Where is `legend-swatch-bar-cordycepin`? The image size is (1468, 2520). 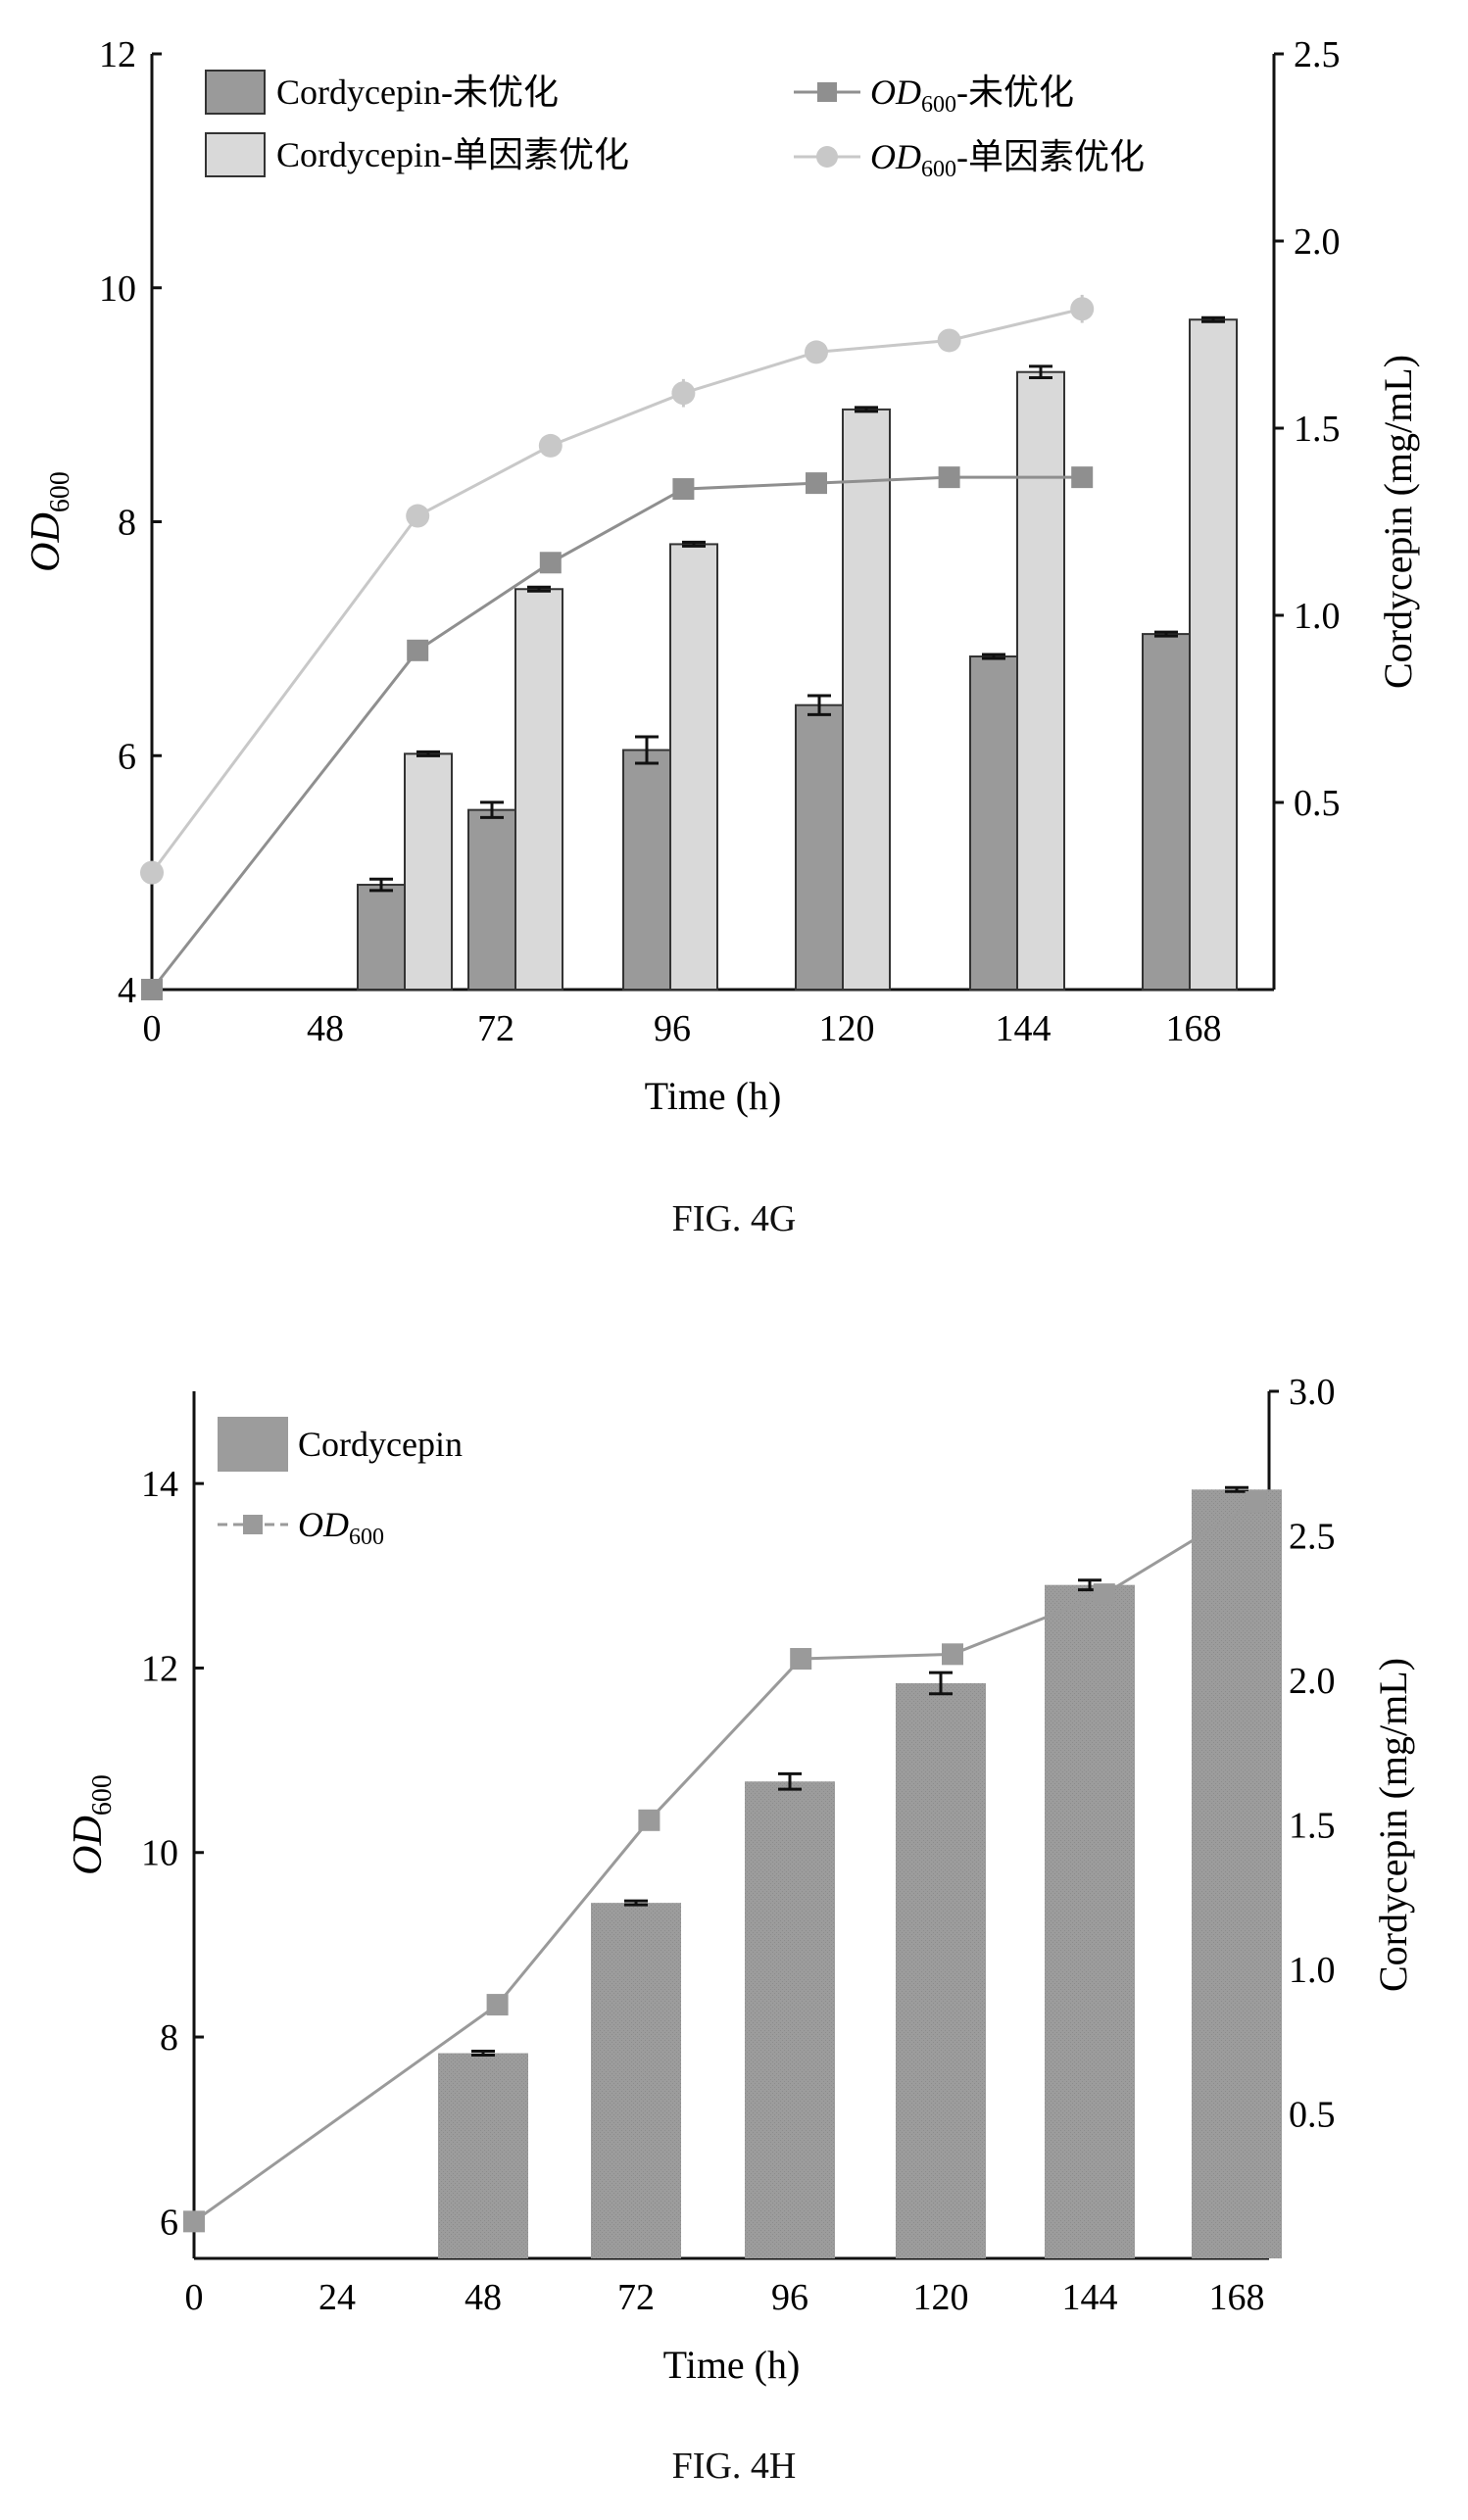 legend-swatch-bar-cordycepin is located at coordinates (253, 1444).